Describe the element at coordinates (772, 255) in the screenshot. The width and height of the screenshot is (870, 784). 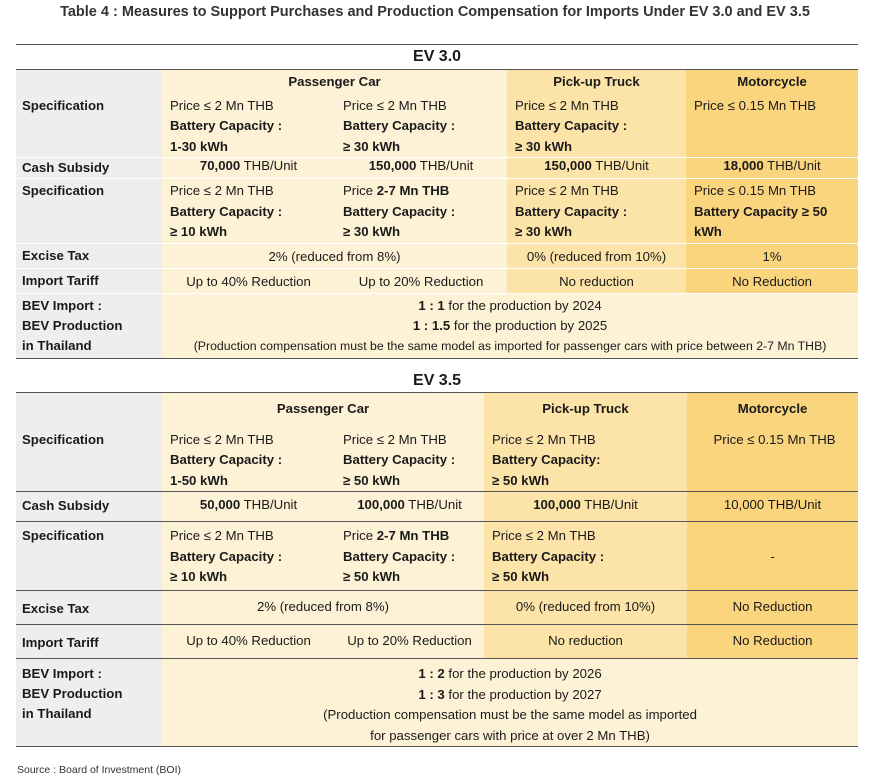
I see `excise-cell: 1%` at that location.